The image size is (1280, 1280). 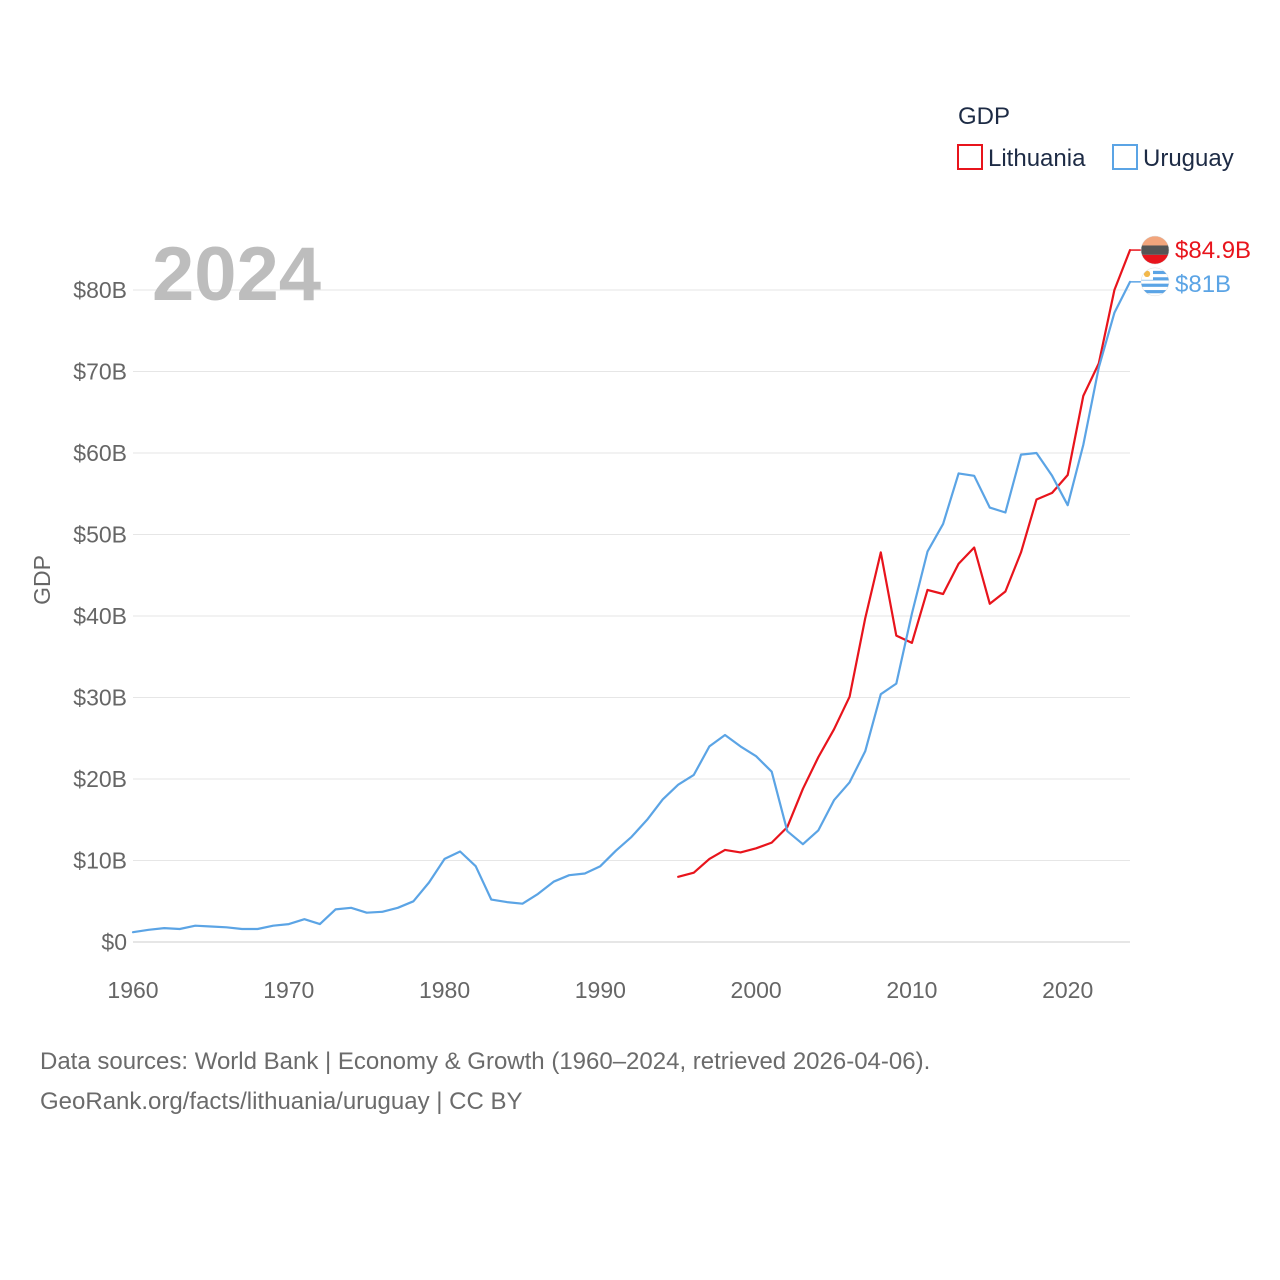 I want to click on year-label: 2024, so click(x=236, y=274).